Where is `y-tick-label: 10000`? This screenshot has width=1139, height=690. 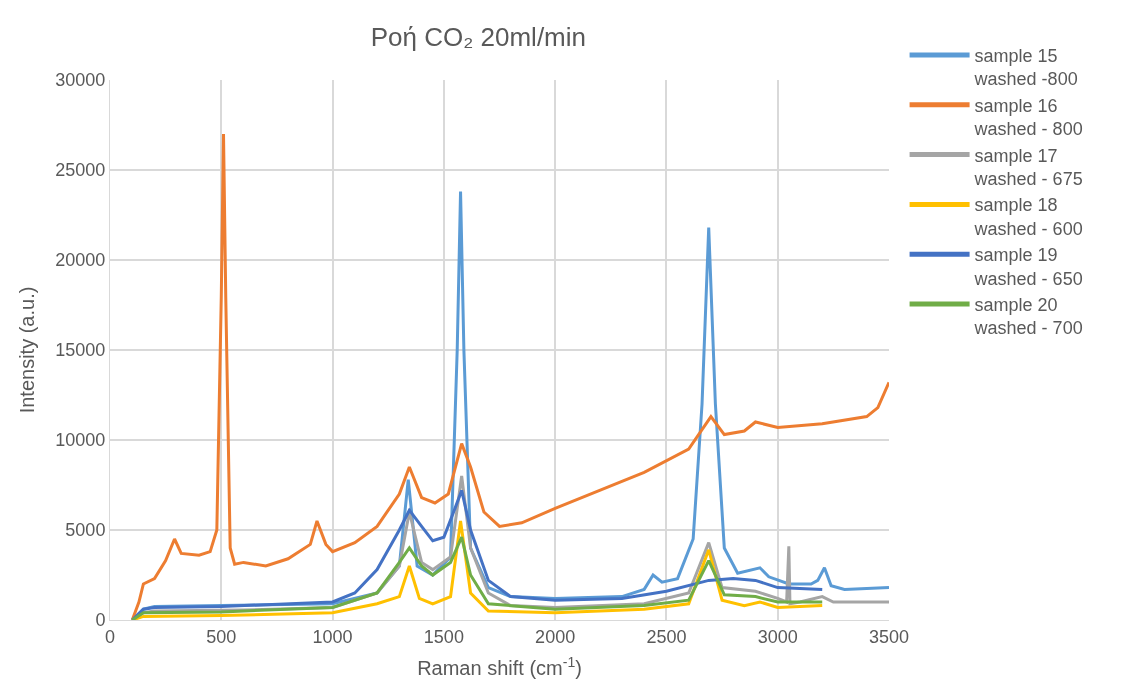 y-tick-label: 10000 is located at coordinates (80, 440).